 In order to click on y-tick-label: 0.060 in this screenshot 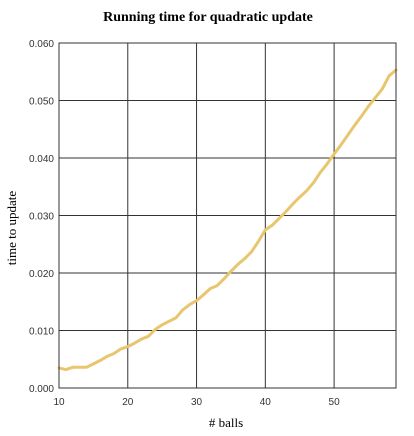, I will do `click(41, 44)`.